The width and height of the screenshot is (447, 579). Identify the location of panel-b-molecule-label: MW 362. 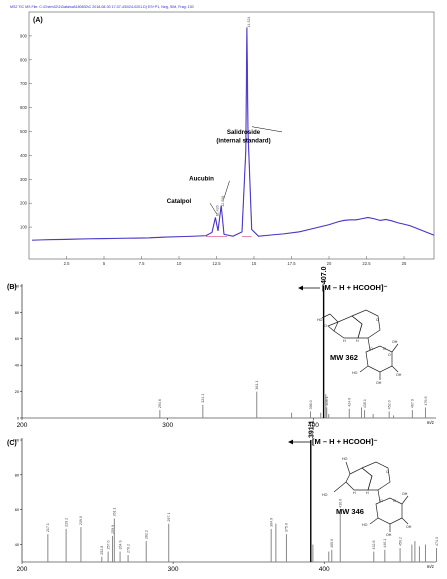
(344, 357).